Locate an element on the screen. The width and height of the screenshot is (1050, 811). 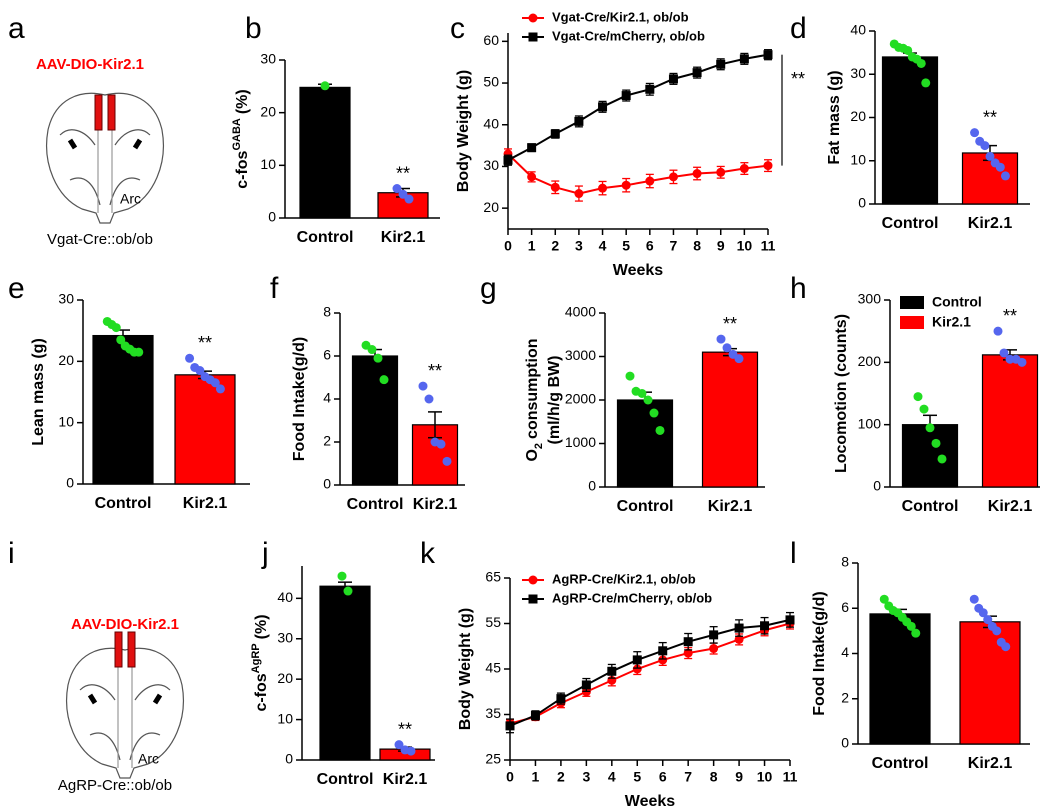
x-tick-label: 9 is located at coordinates (739, 777).